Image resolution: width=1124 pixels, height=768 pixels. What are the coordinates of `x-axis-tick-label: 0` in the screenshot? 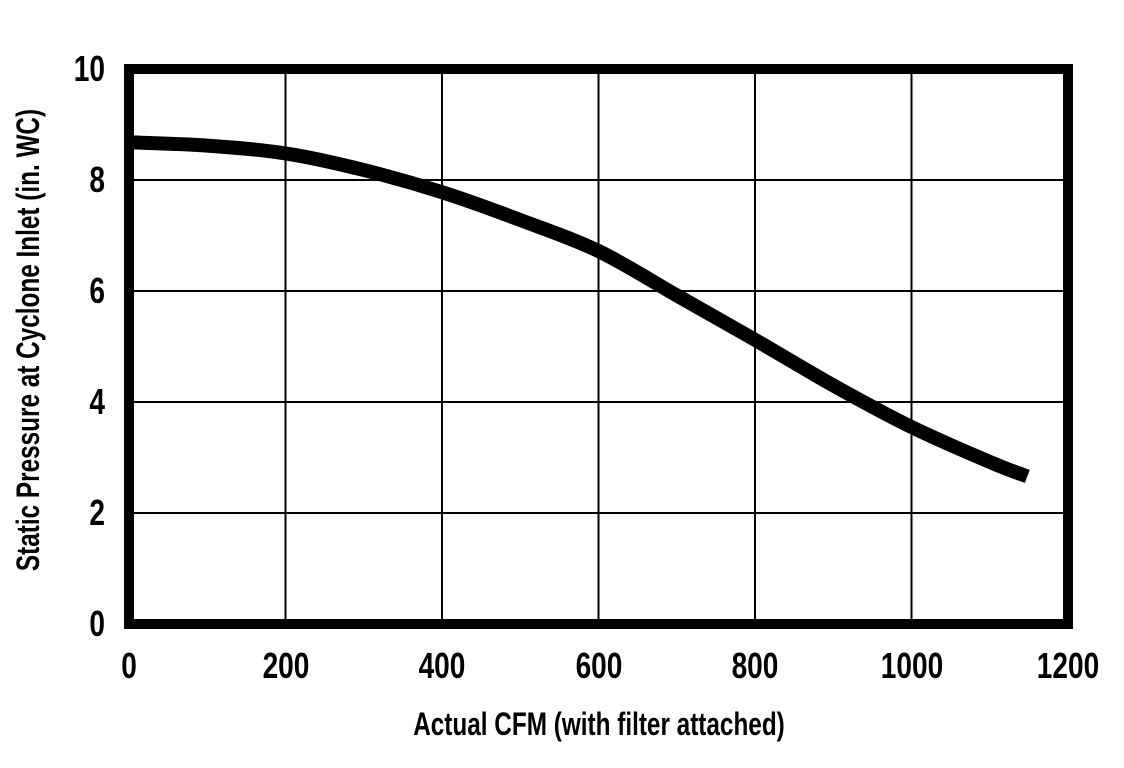 It's located at (129, 665).